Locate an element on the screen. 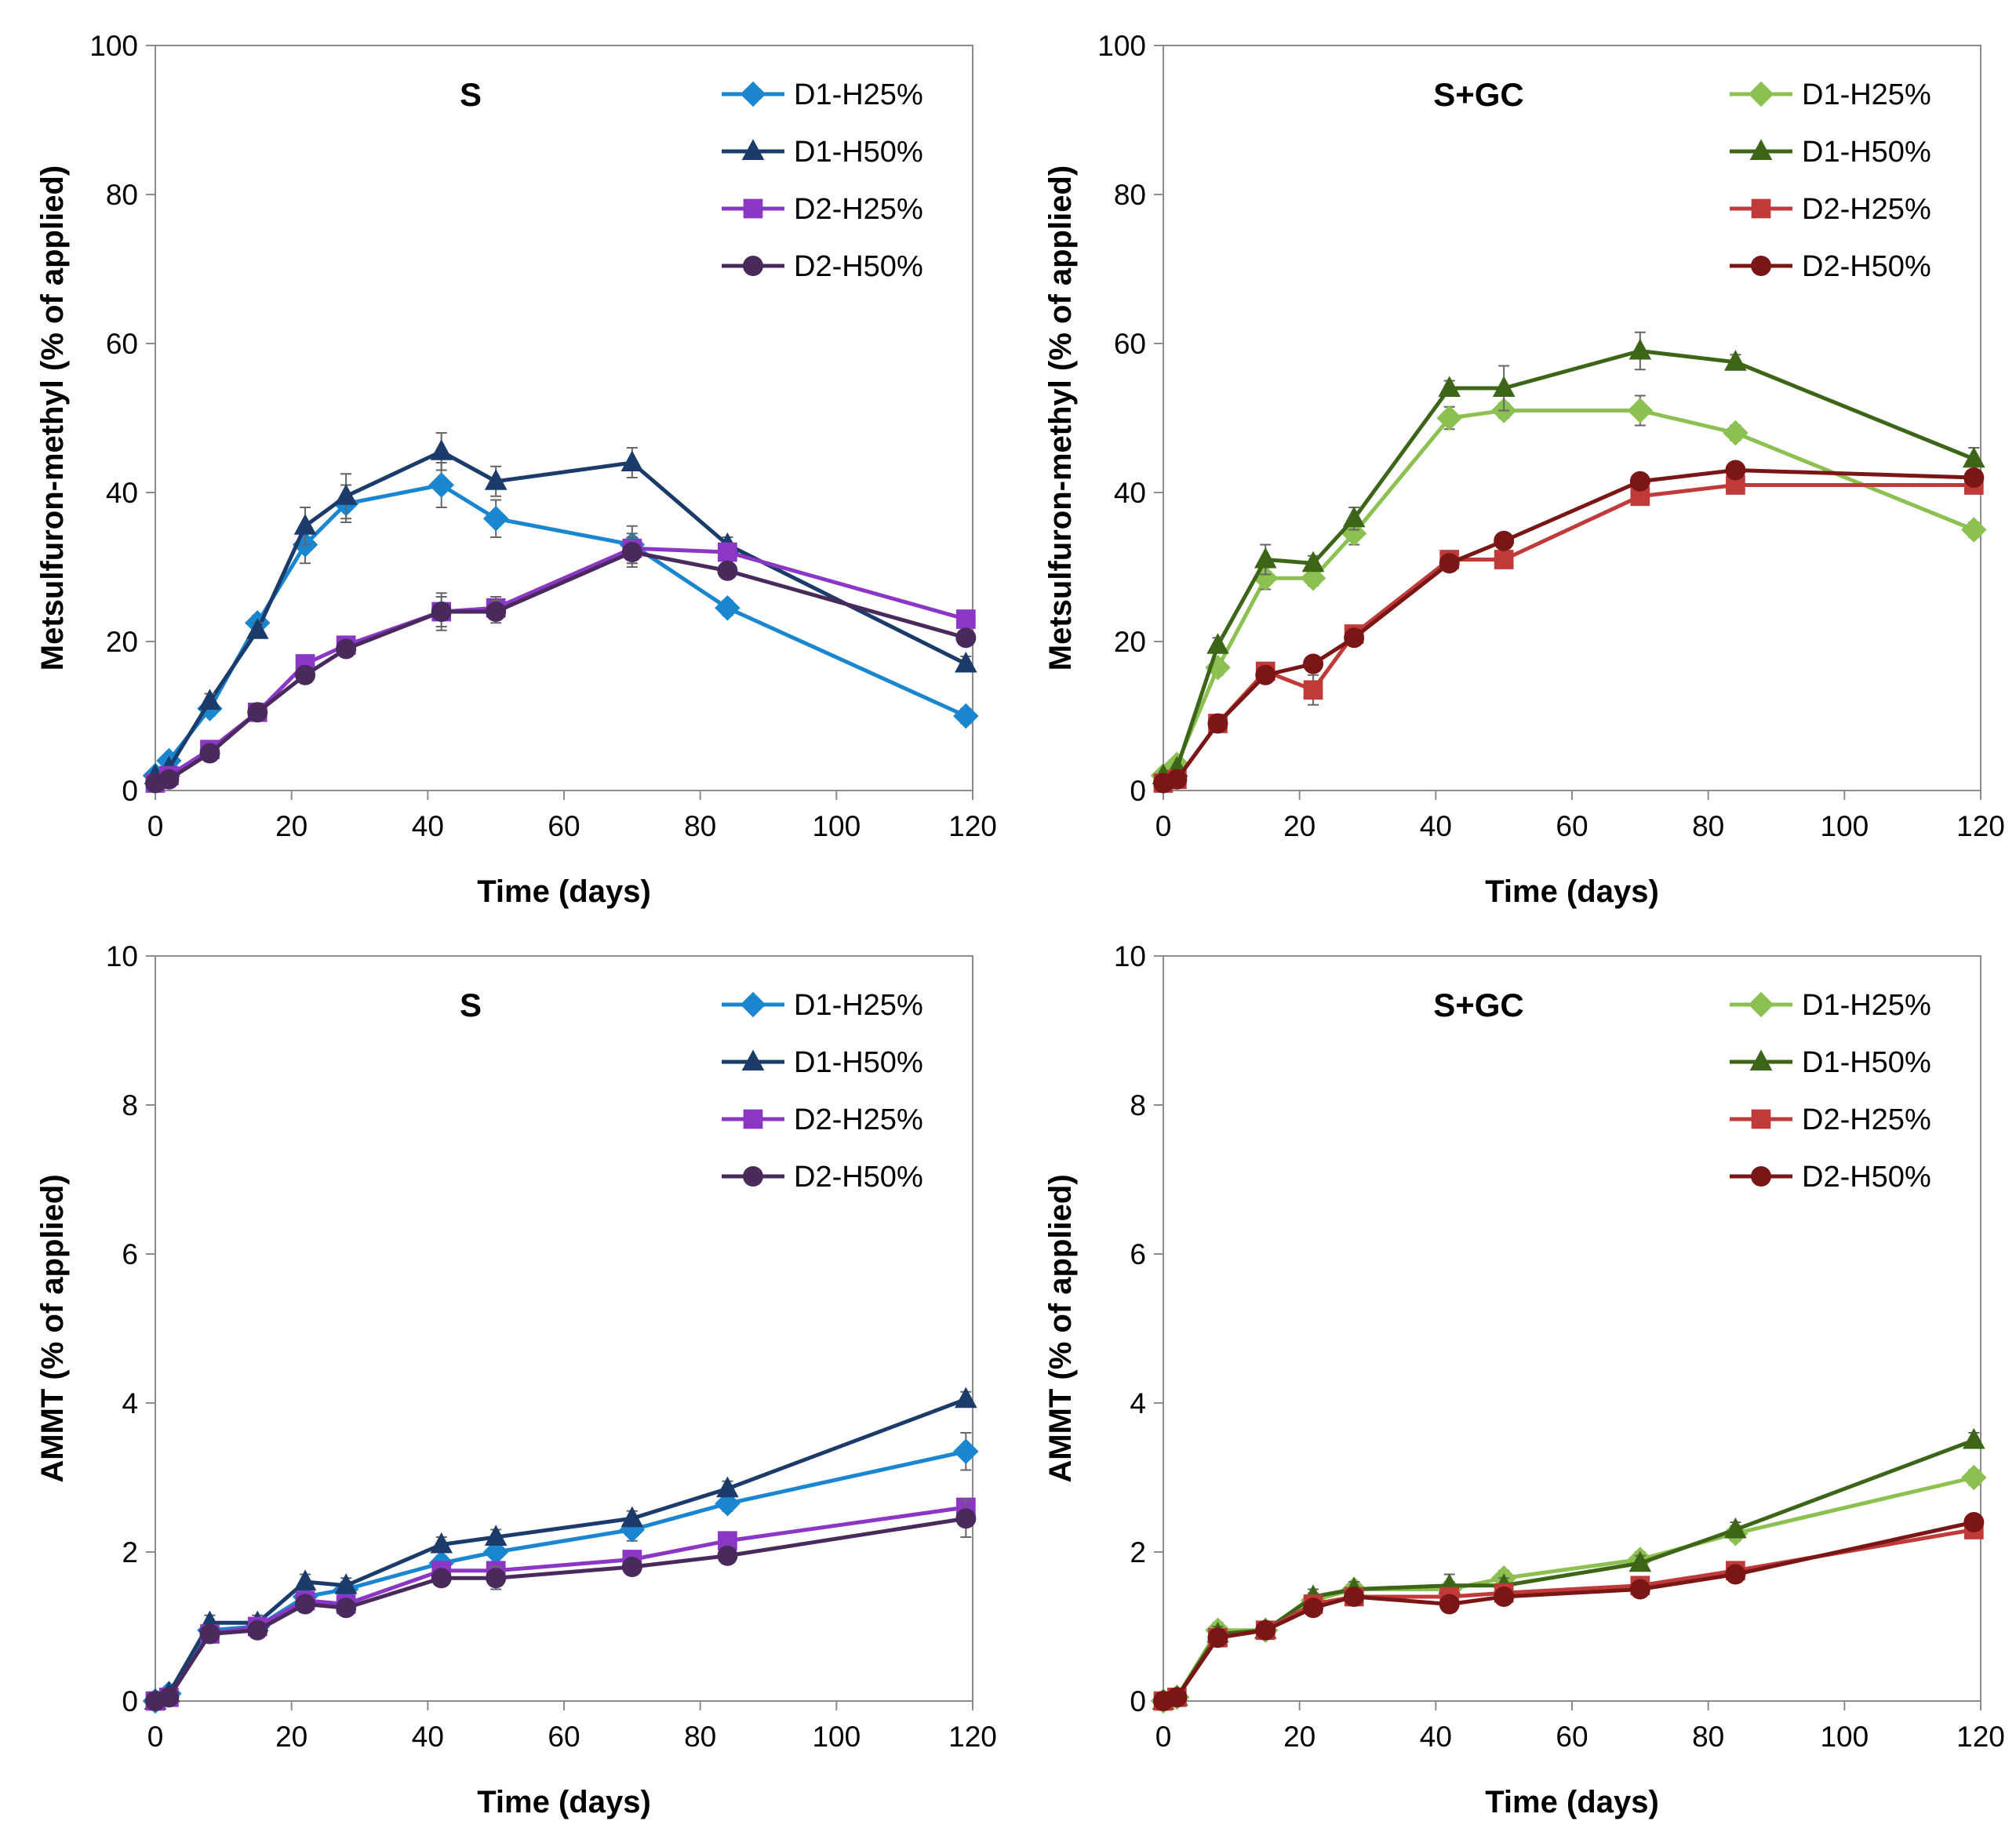 This screenshot has width=2016, height=1821. y-tick-label: 0 is located at coordinates (1138, 791).